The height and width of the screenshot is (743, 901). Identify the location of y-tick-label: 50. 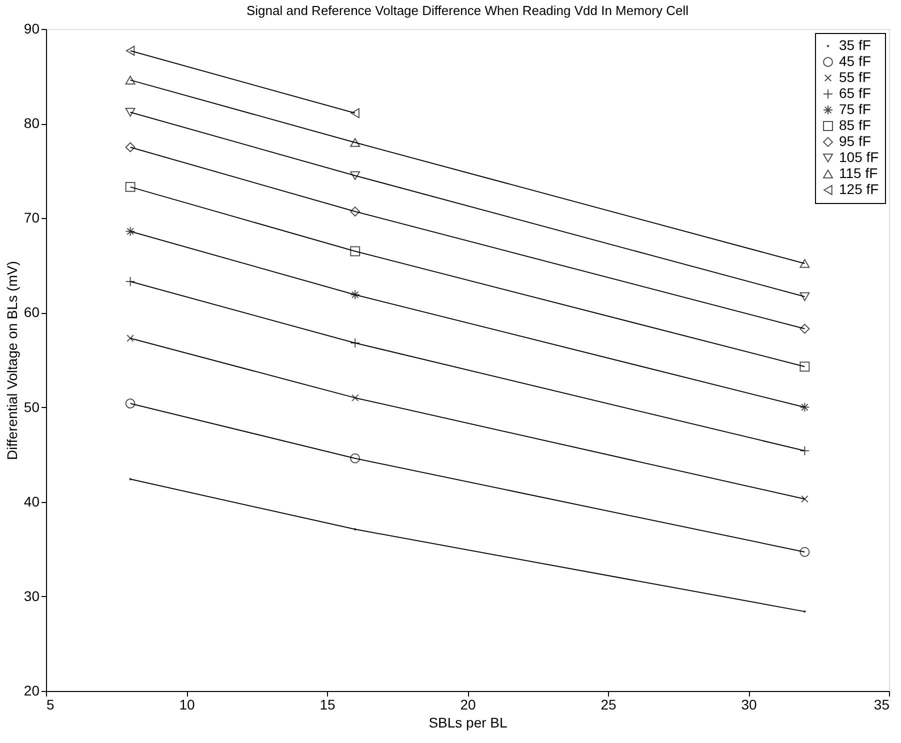
(32, 406).